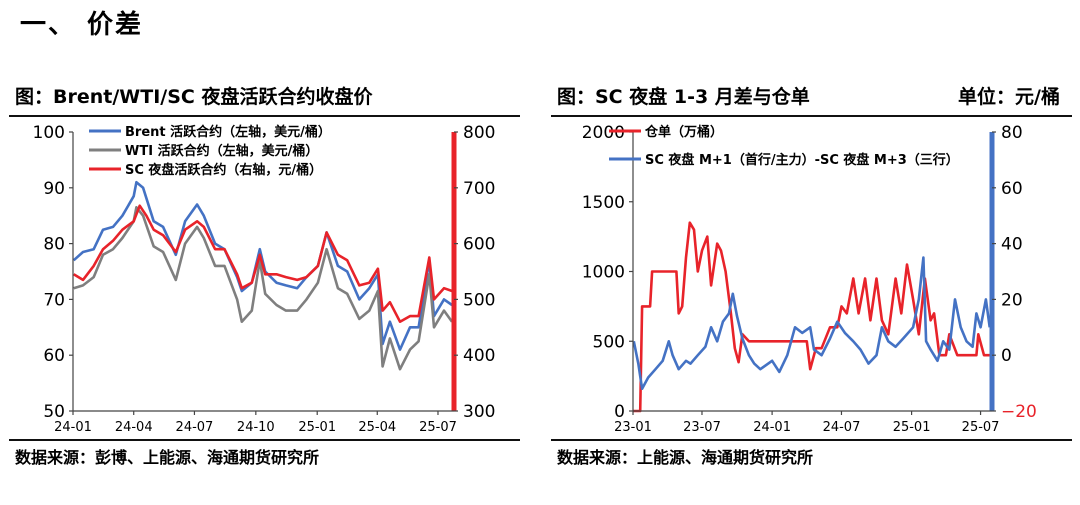 This screenshot has width=1080, height=505. Describe the element at coordinates (683, 97) in the screenshot. I see `panel-title: 图：SC 夜盘 1-3 月差与仓单` at that location.